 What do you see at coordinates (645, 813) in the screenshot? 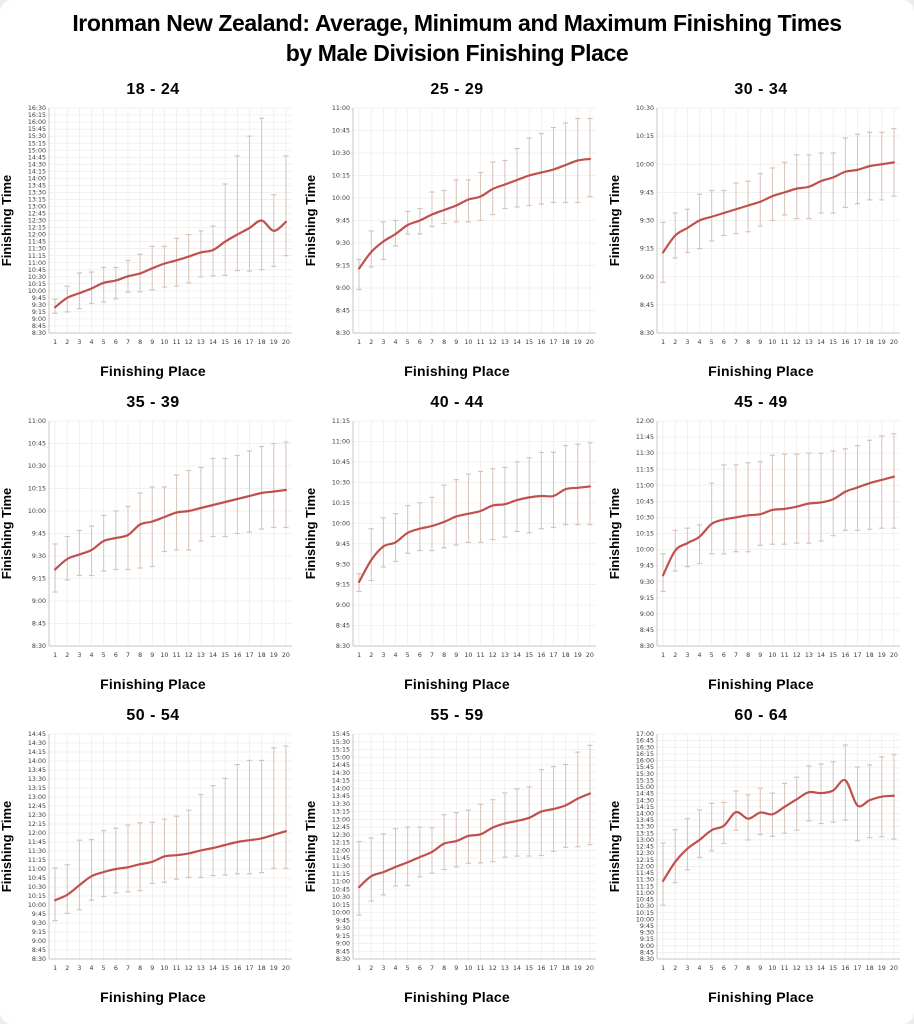
I see `svg-text: 14:00` at bounding box center [645, 813].